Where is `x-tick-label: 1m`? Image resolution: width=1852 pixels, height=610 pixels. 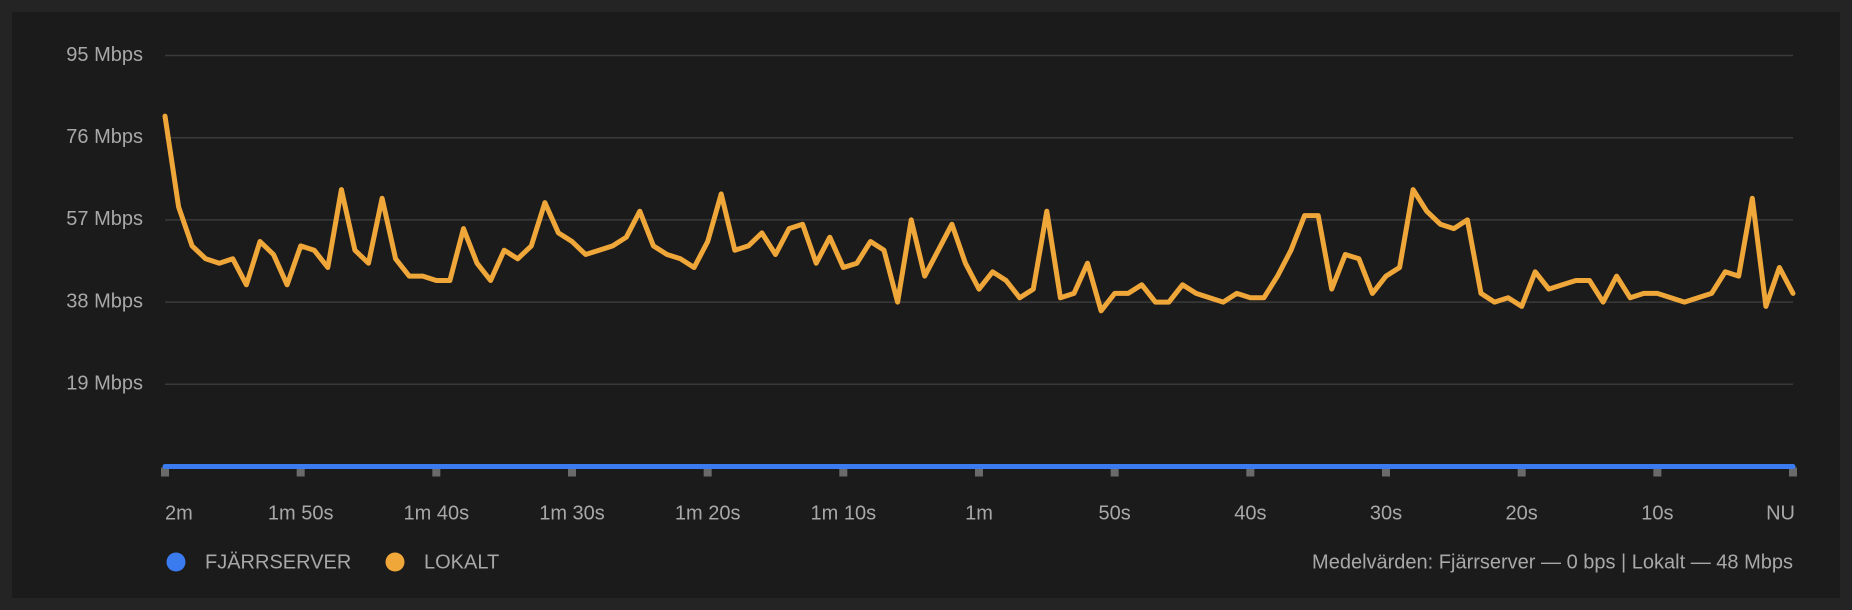 x-tick-label: 1m is located at coordinates (979, 513).